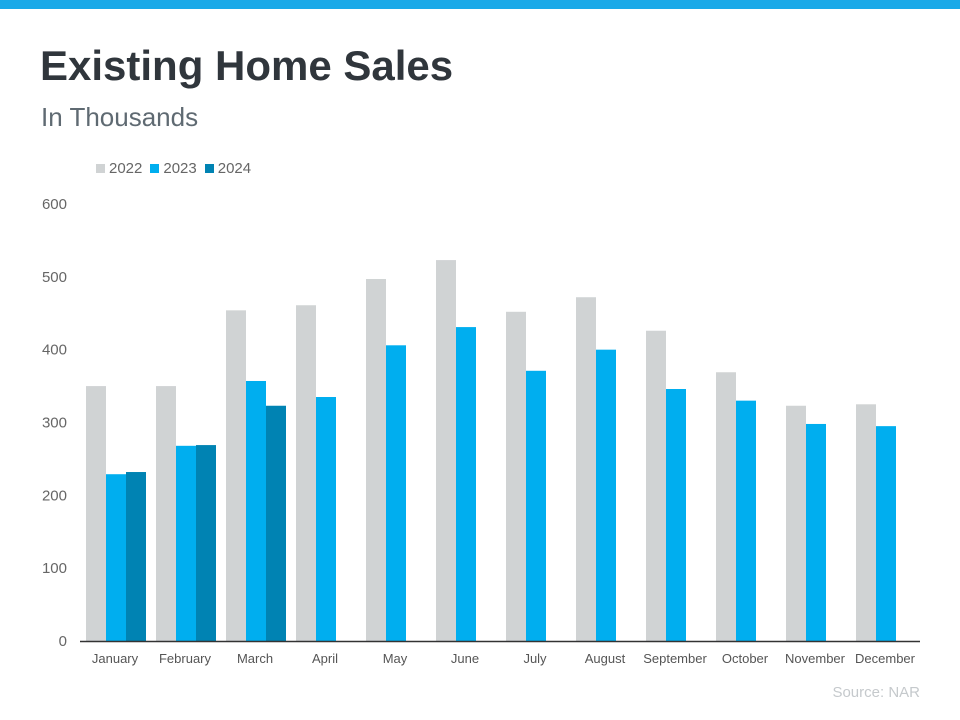  What do you see at coordinates (395, 658) in the screenshot?
I see `x-tick-label: May` at bounding box center [395, 658].